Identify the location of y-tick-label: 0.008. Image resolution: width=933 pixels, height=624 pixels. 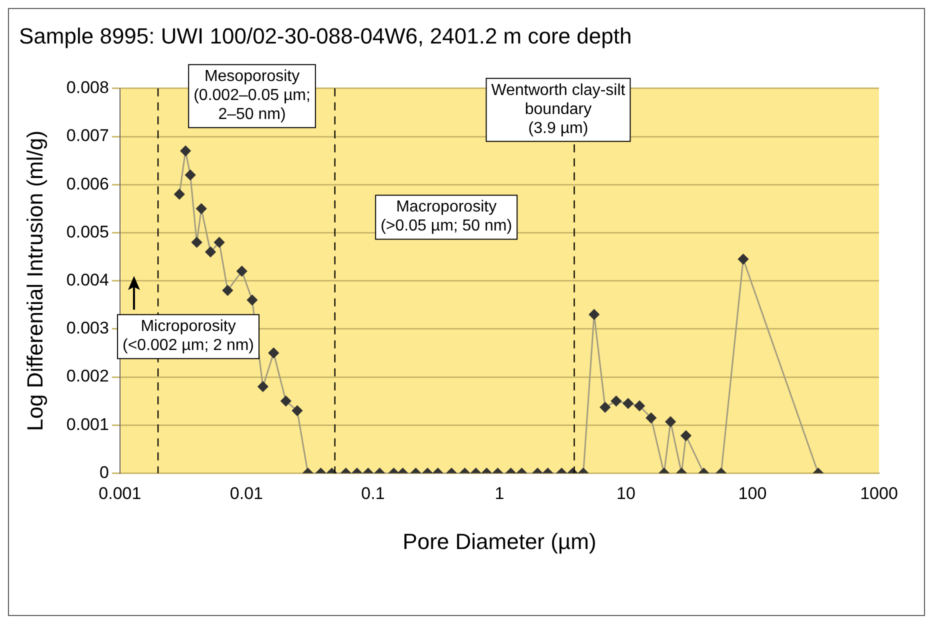
(87, 88).